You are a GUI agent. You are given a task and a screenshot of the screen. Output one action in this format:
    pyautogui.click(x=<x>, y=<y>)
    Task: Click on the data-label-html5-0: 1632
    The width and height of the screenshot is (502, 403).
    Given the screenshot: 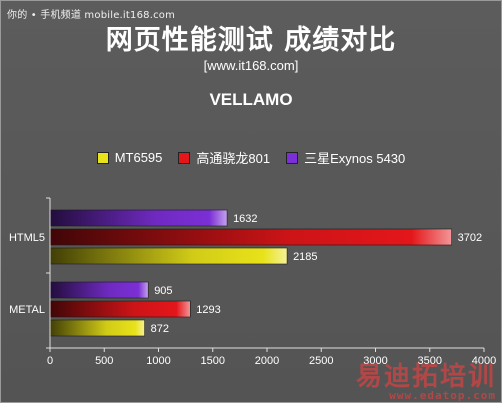 What is the action you would take?
    pyautogui.click(x=245, y=219)
    